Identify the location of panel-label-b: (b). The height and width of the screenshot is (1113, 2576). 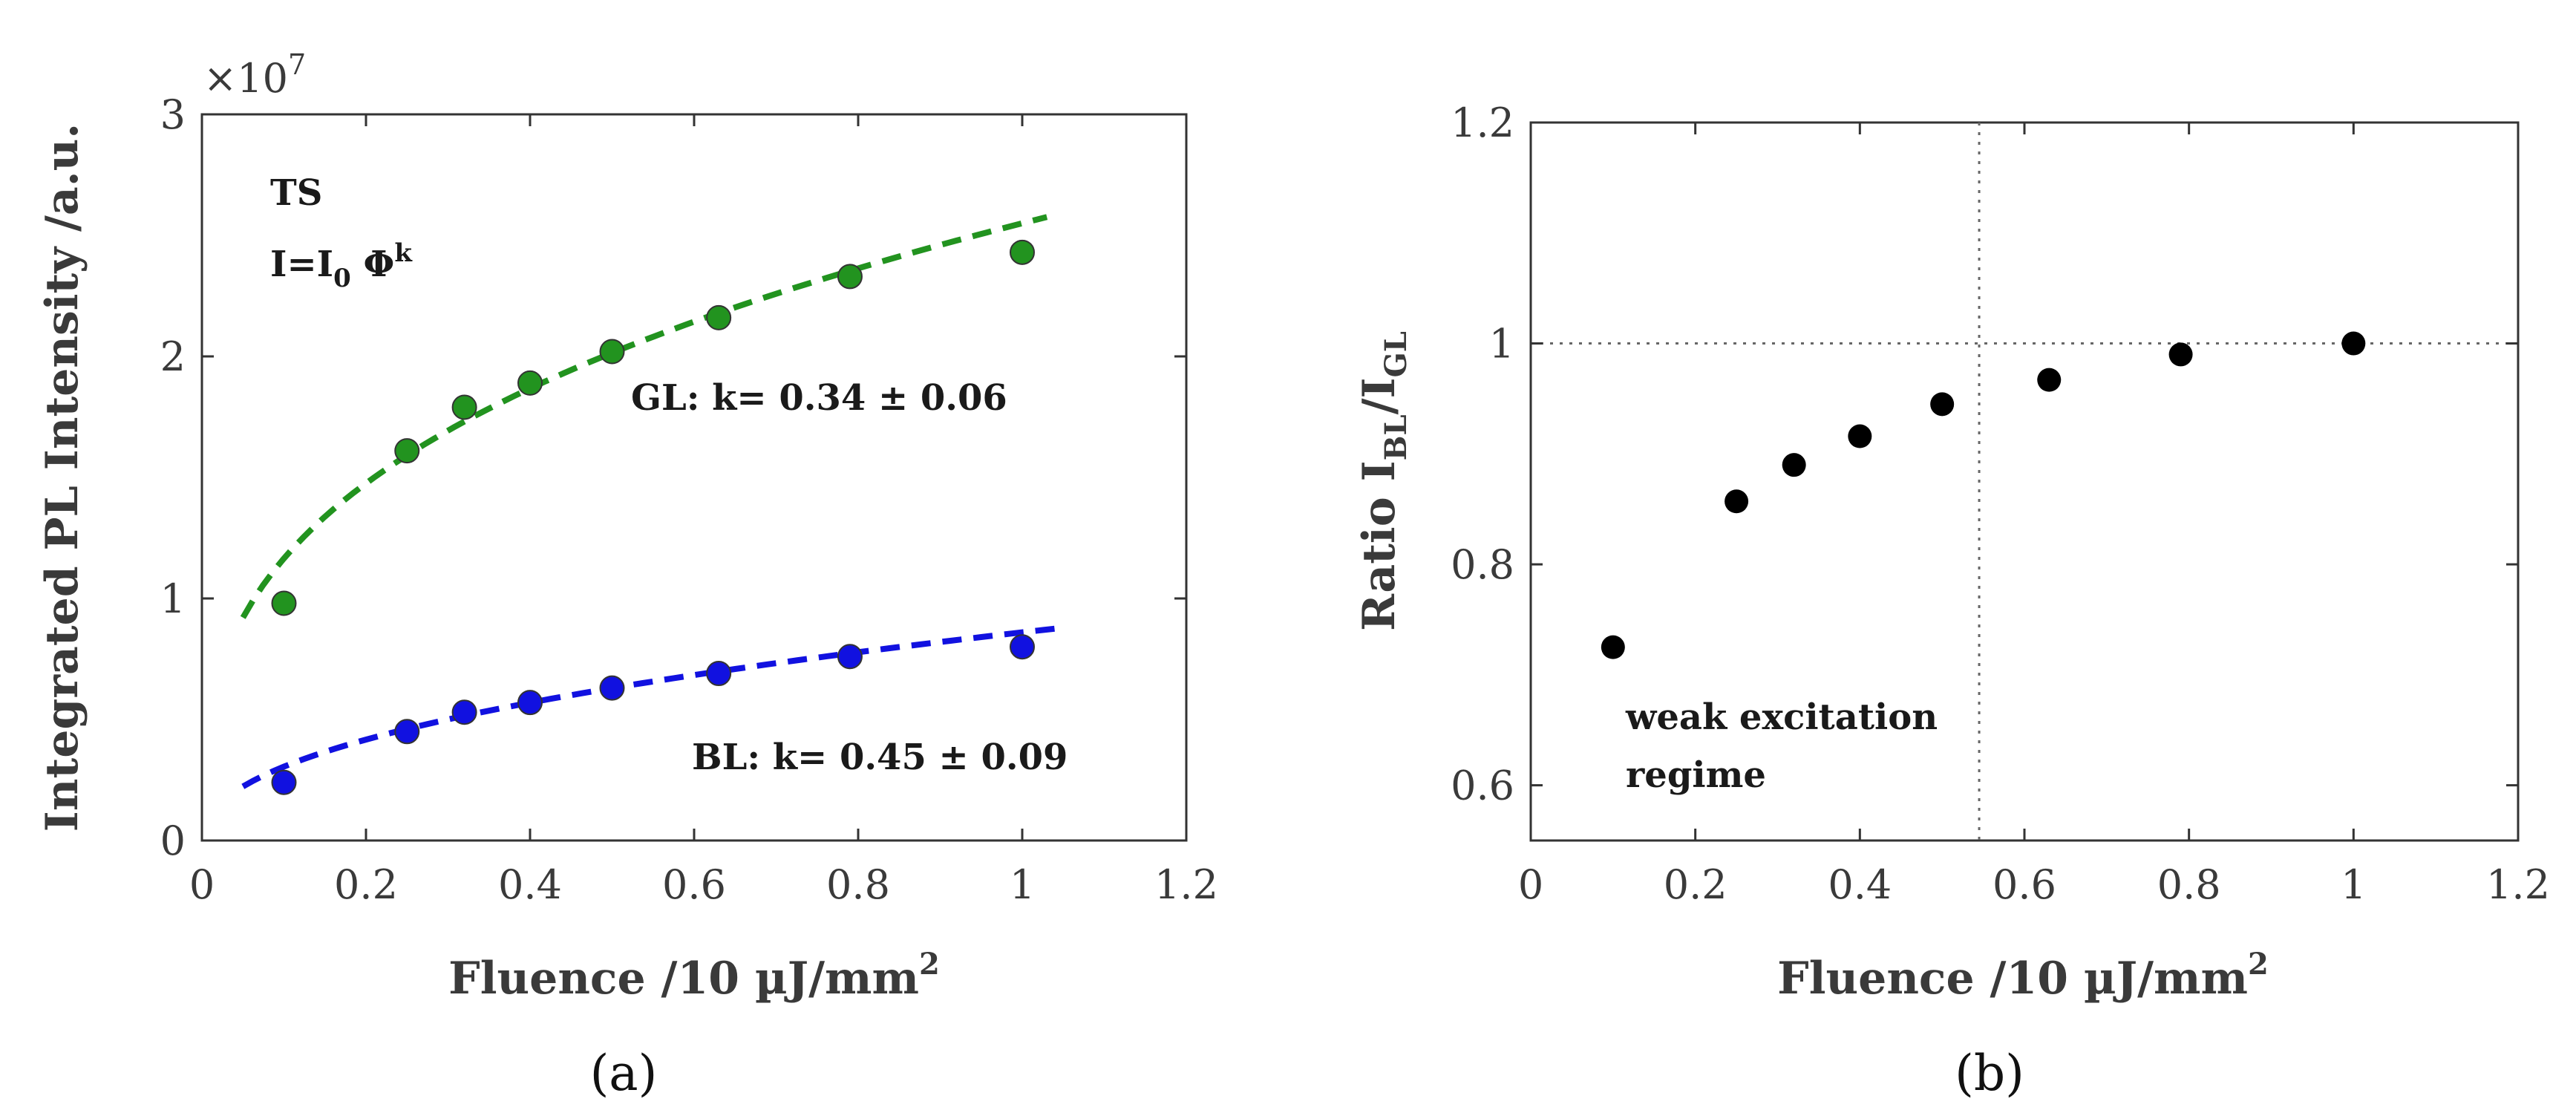
(1990, 1073).